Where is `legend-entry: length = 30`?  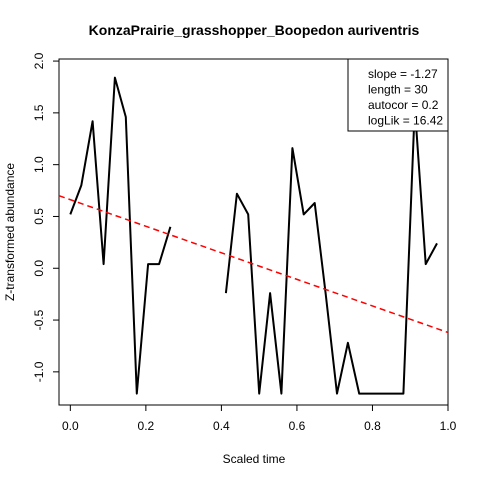 legend-entry: length = 30 is located at coordinates (398, 90).